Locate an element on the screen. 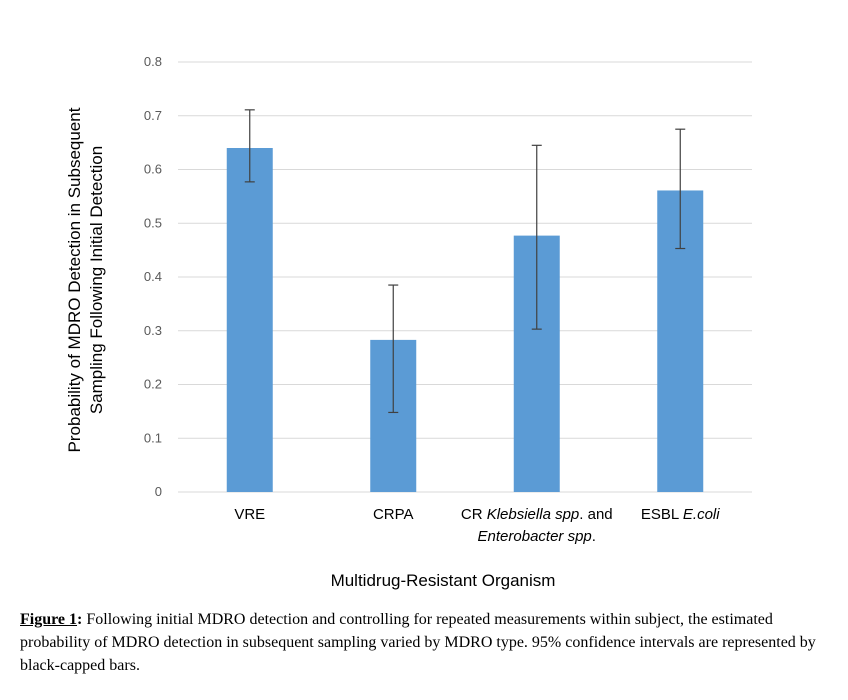 The height and width of the screenshot is (700, 848). x-tick-label: VRE is located at coordinates (249, 514).